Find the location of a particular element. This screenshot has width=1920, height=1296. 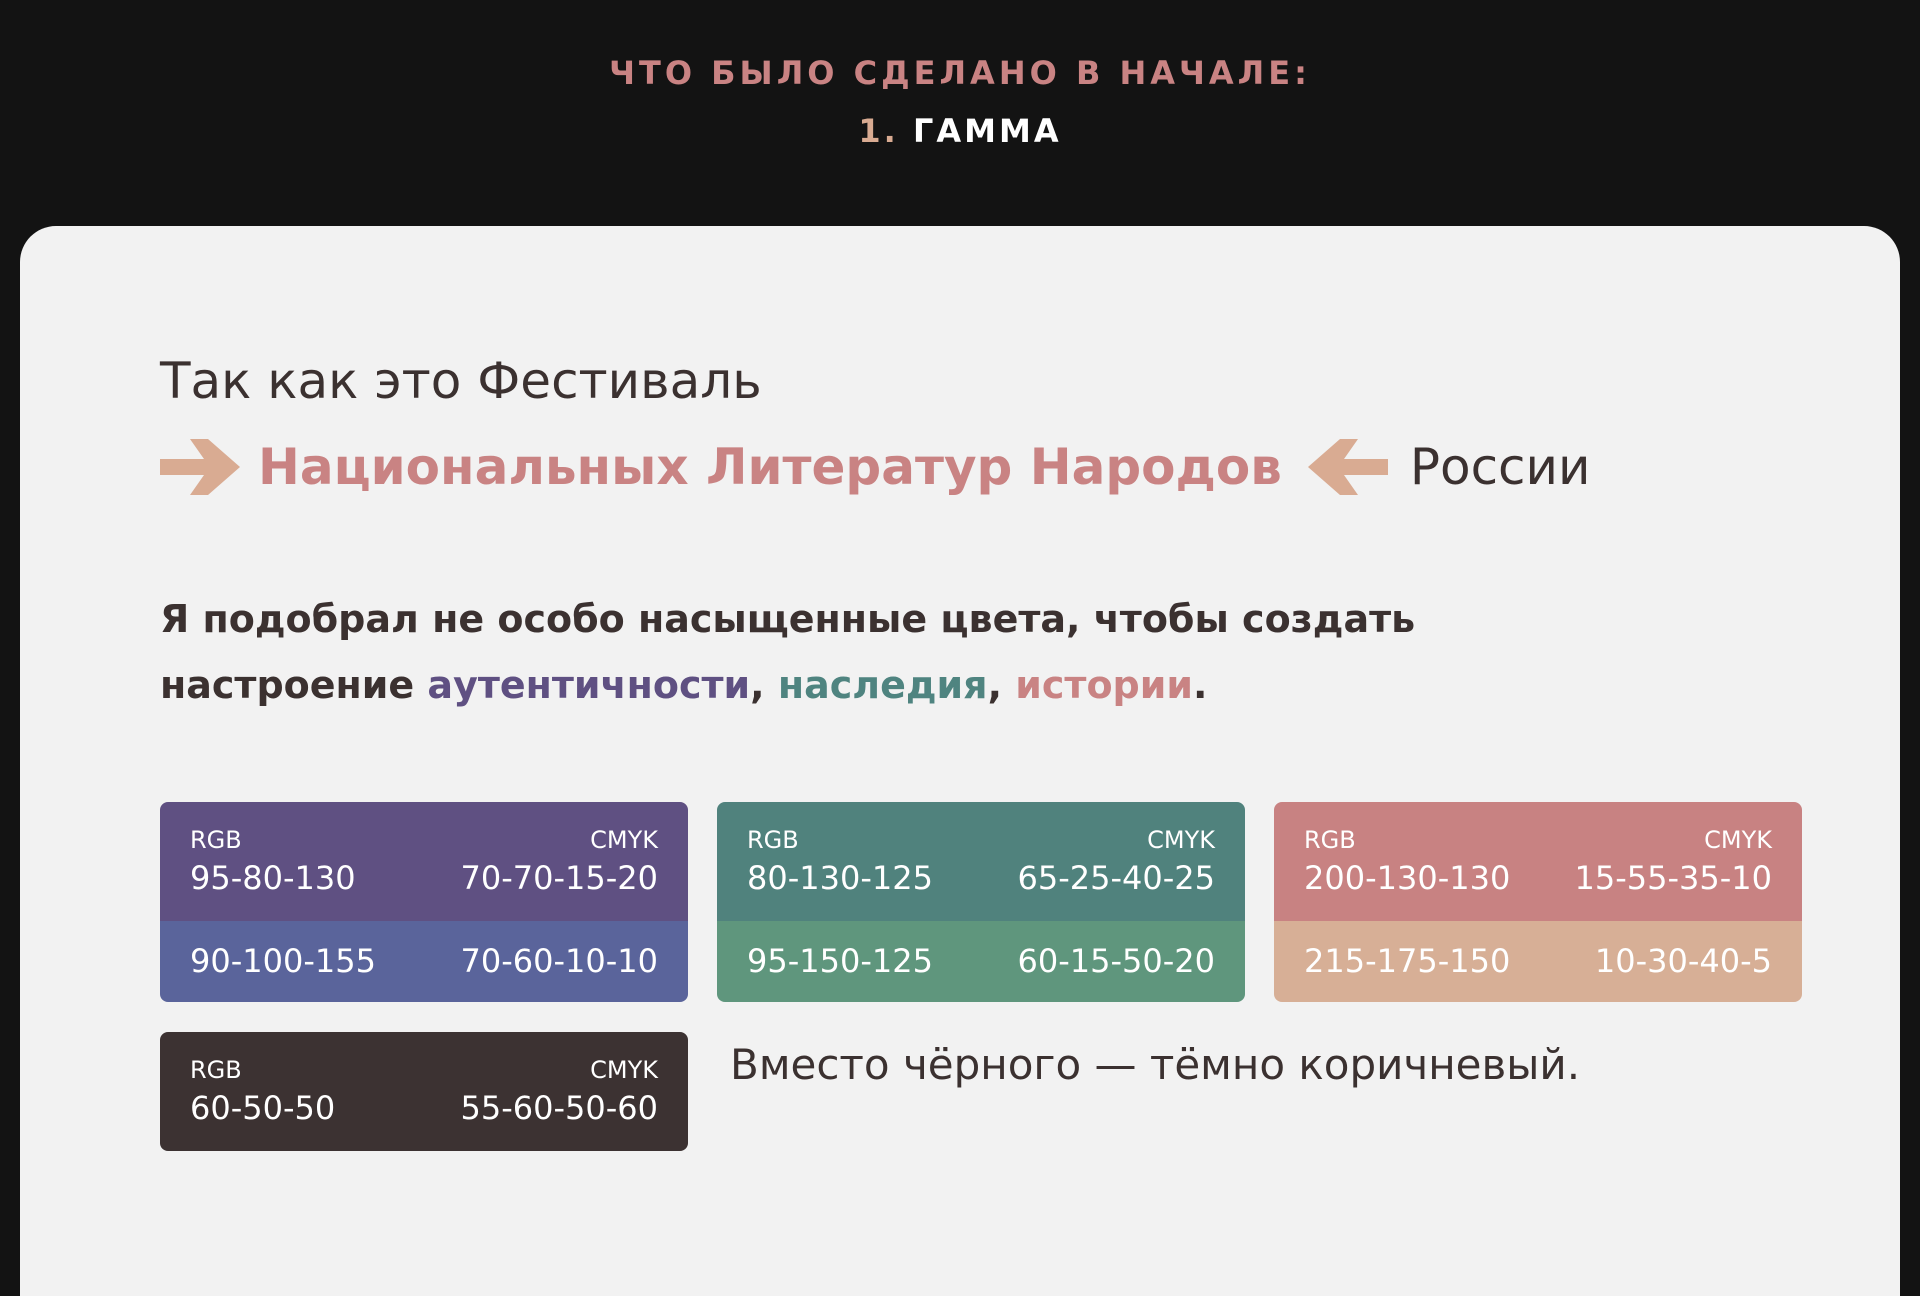

rgb-value: 95-80-130 is located at coordinates (273, 878).